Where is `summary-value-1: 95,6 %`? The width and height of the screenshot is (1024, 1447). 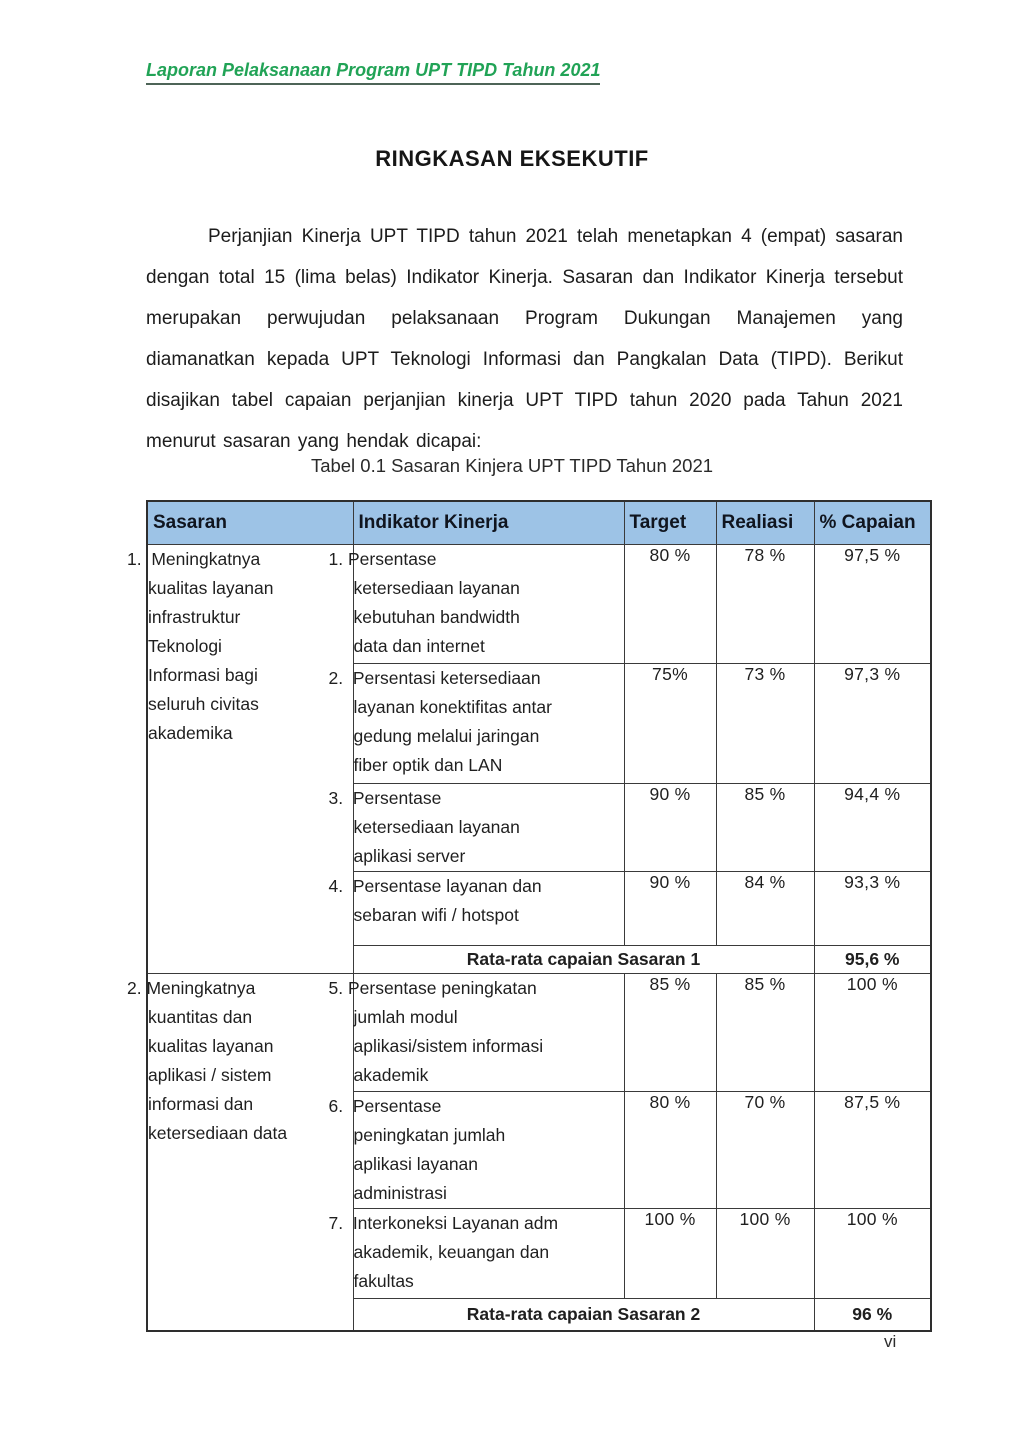
summary-value-1: 95,6 % is located at coordinates (872, 959).